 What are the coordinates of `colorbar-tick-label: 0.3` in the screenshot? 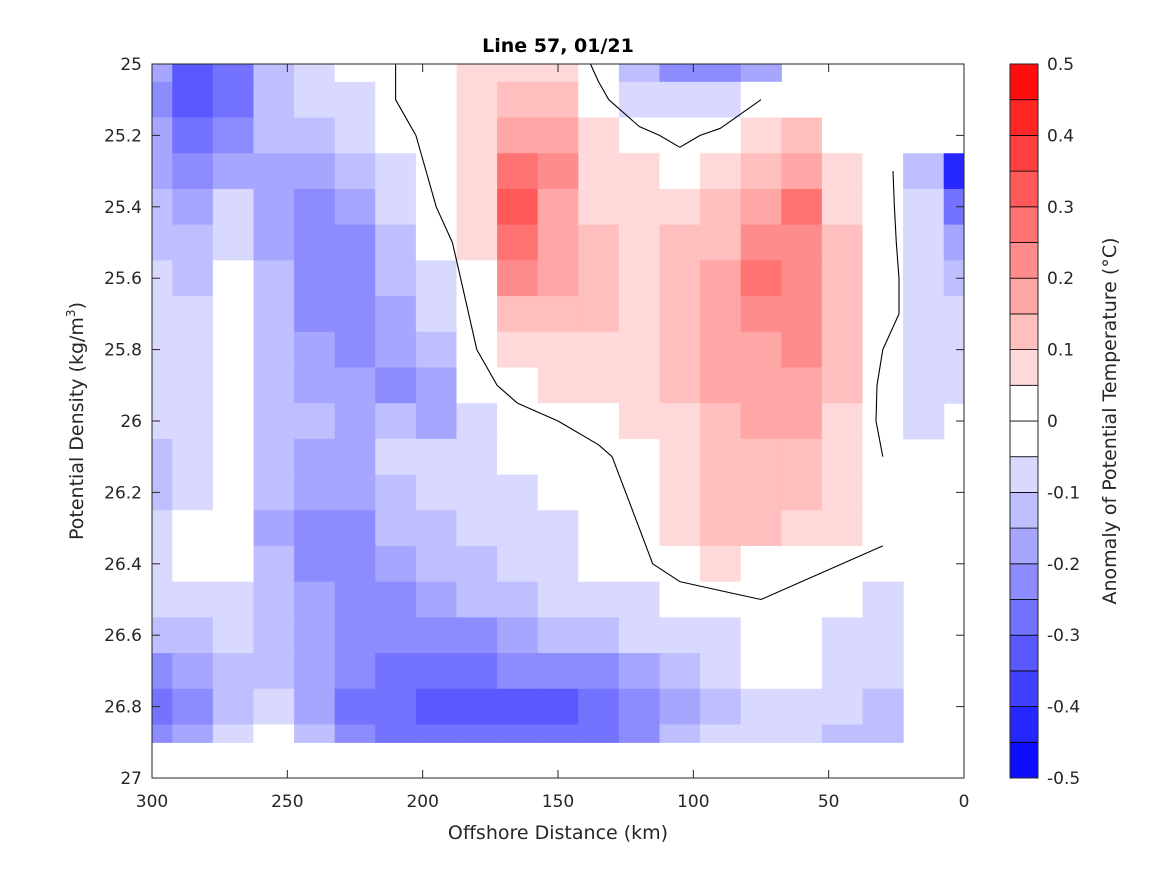 It's located at (1060, 208).